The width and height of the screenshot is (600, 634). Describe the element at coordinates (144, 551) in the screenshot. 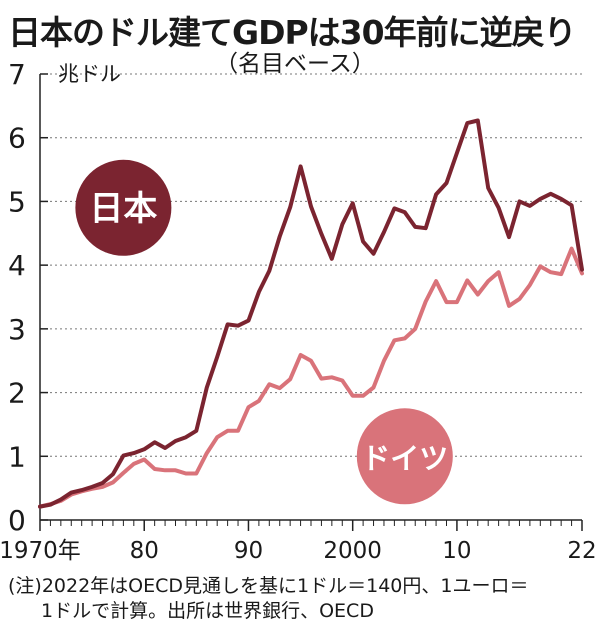

I see `x-tick-label-1980: 80` at that location.